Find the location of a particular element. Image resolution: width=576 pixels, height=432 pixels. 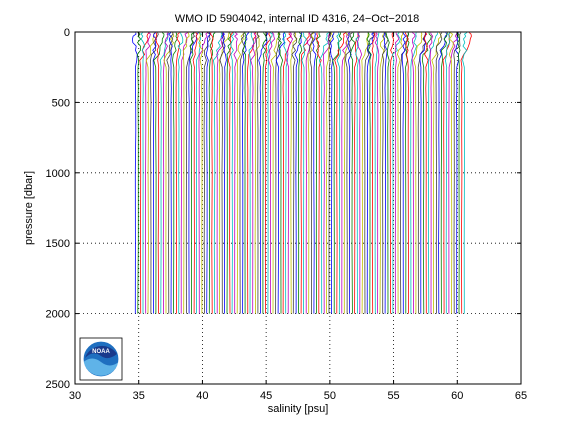

y-tick-label: 2000 is located at coordinates (58, 315).